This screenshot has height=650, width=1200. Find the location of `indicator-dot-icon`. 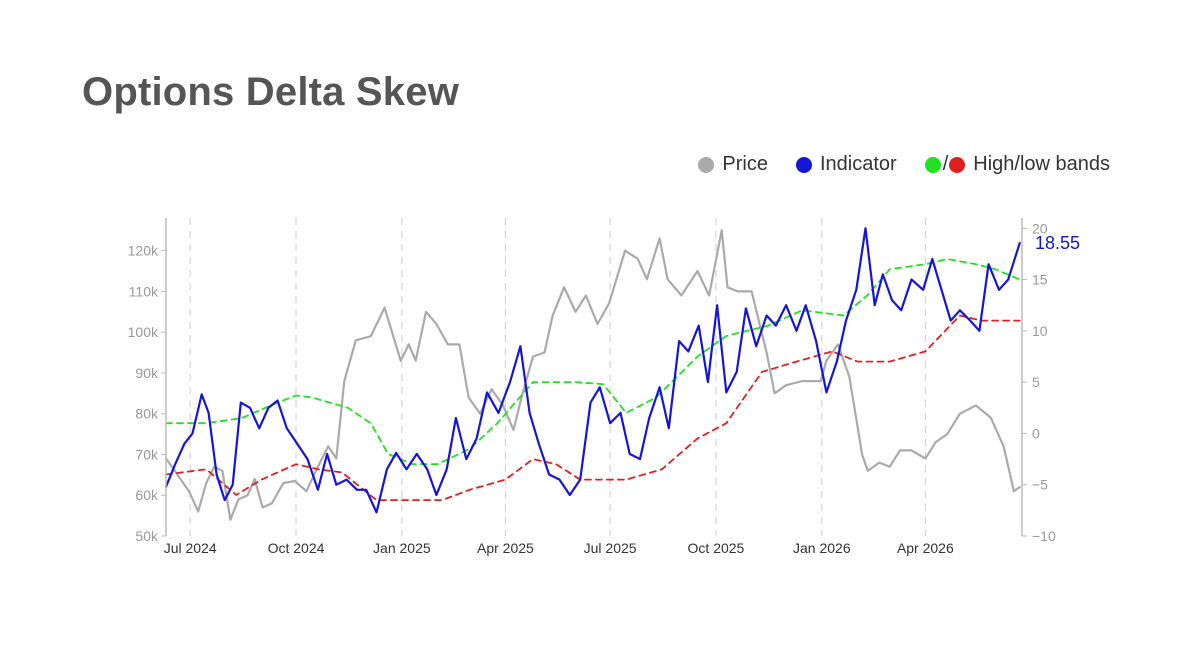

indicator-dot-icon is located at coordinates (803, 164).